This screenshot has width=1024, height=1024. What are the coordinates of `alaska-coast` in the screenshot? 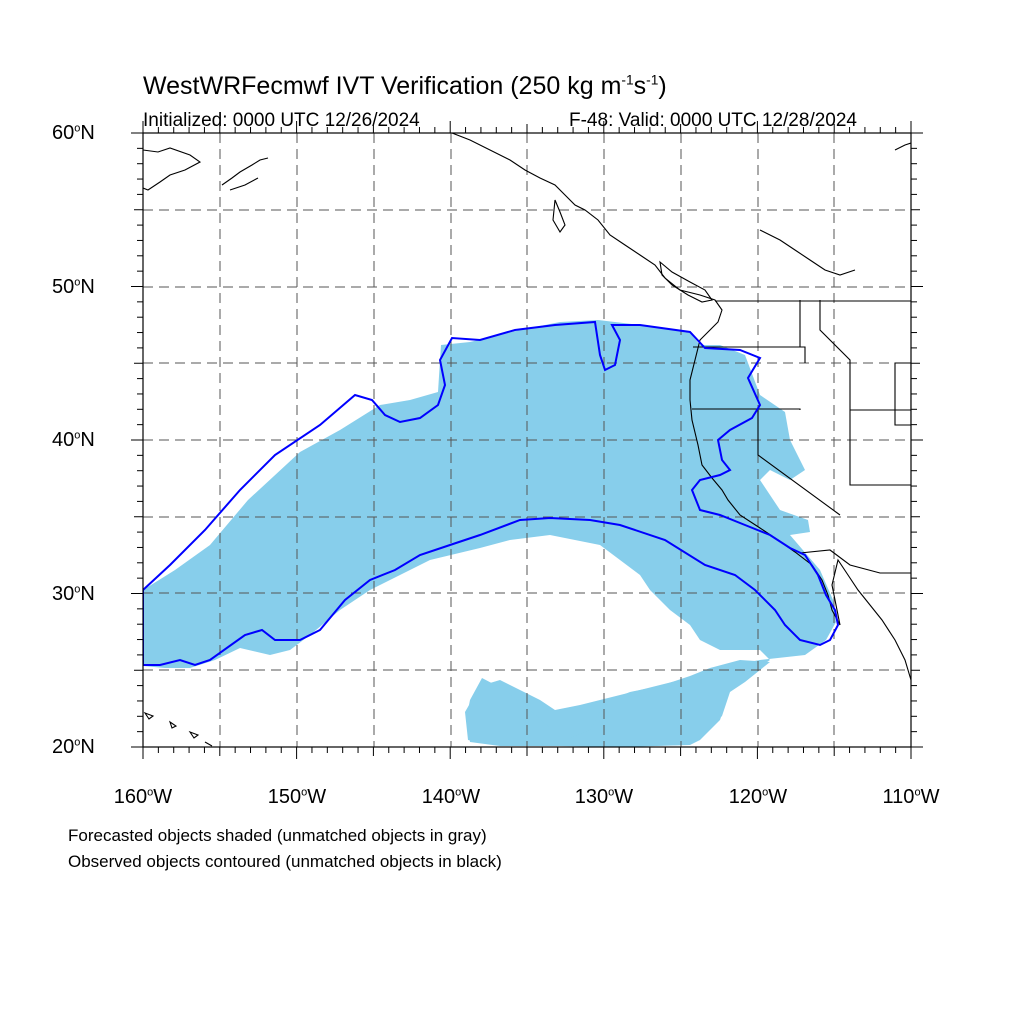 It's located at (172, 169).